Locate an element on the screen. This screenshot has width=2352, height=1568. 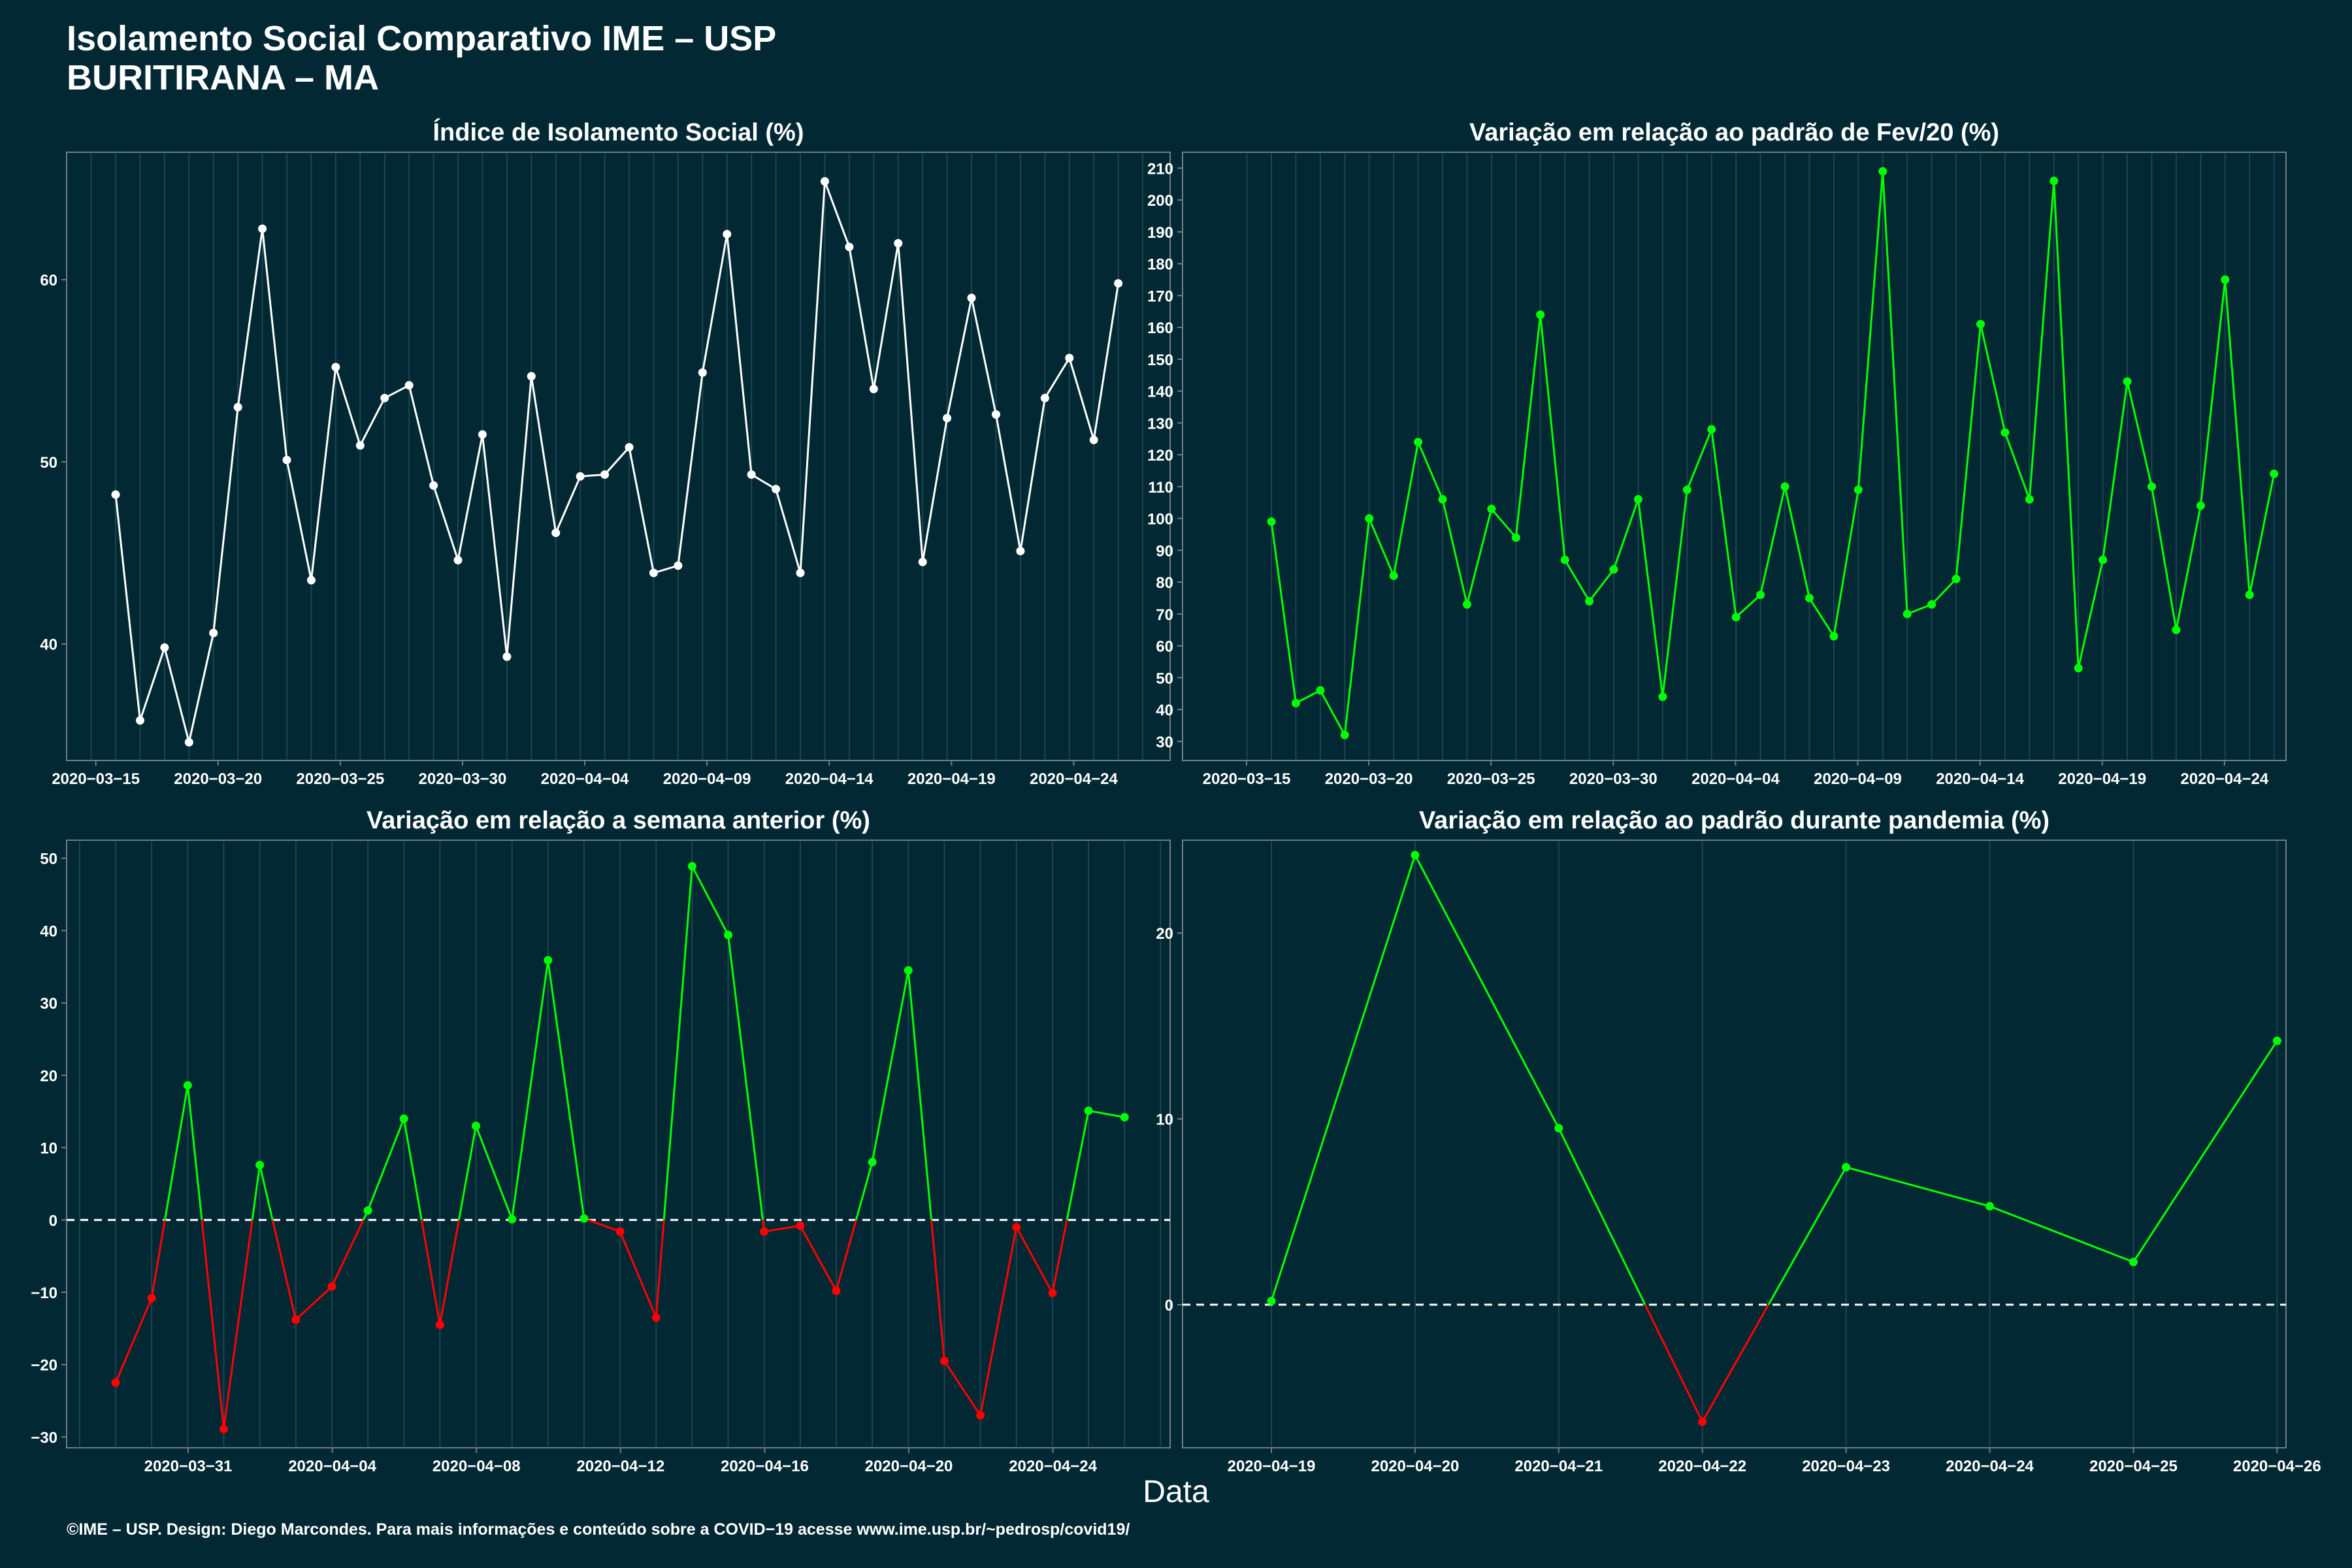
x-axis-label: Data is located at coordinates (1176, 1492).